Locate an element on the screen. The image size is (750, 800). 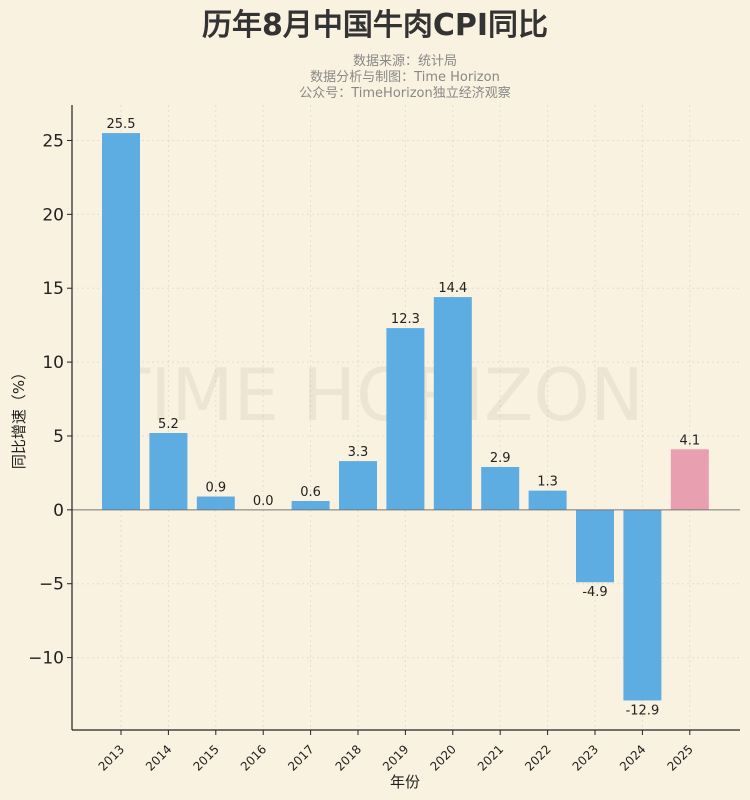
bar-2025 is located at coordinates (689, 479).